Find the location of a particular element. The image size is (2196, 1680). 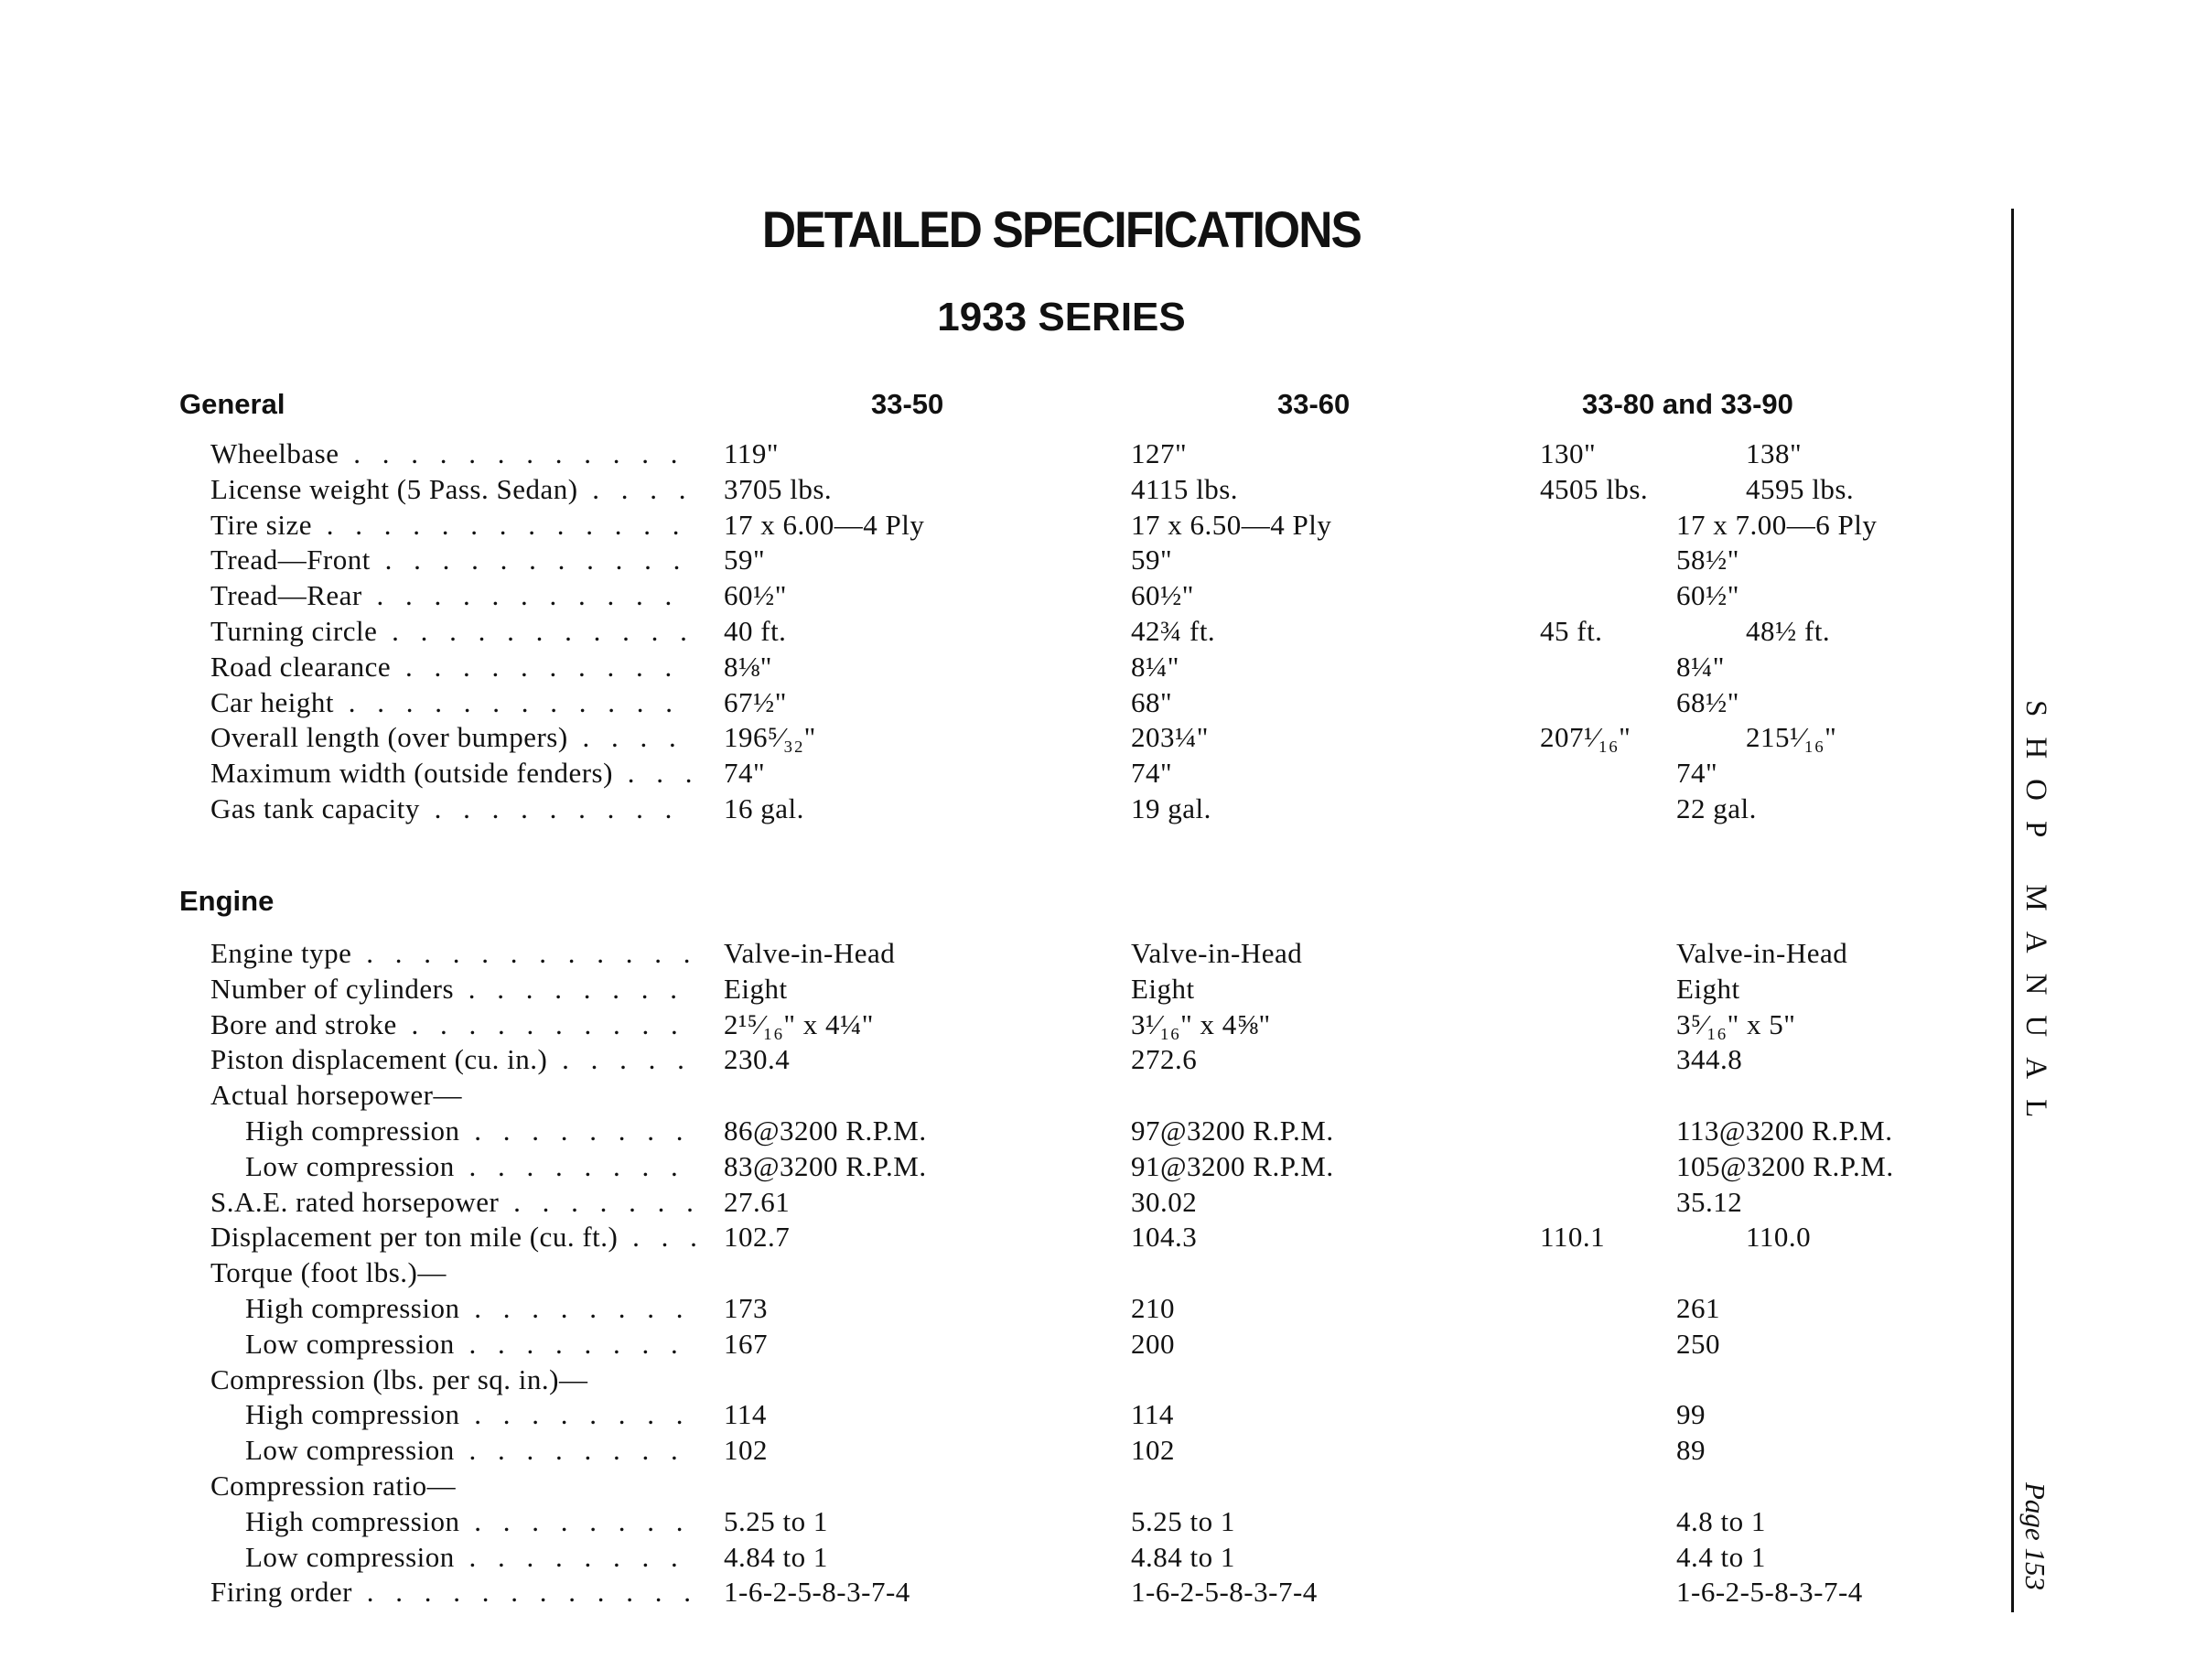

spec-label: Wheelbase is located at coordinates (453, 453).